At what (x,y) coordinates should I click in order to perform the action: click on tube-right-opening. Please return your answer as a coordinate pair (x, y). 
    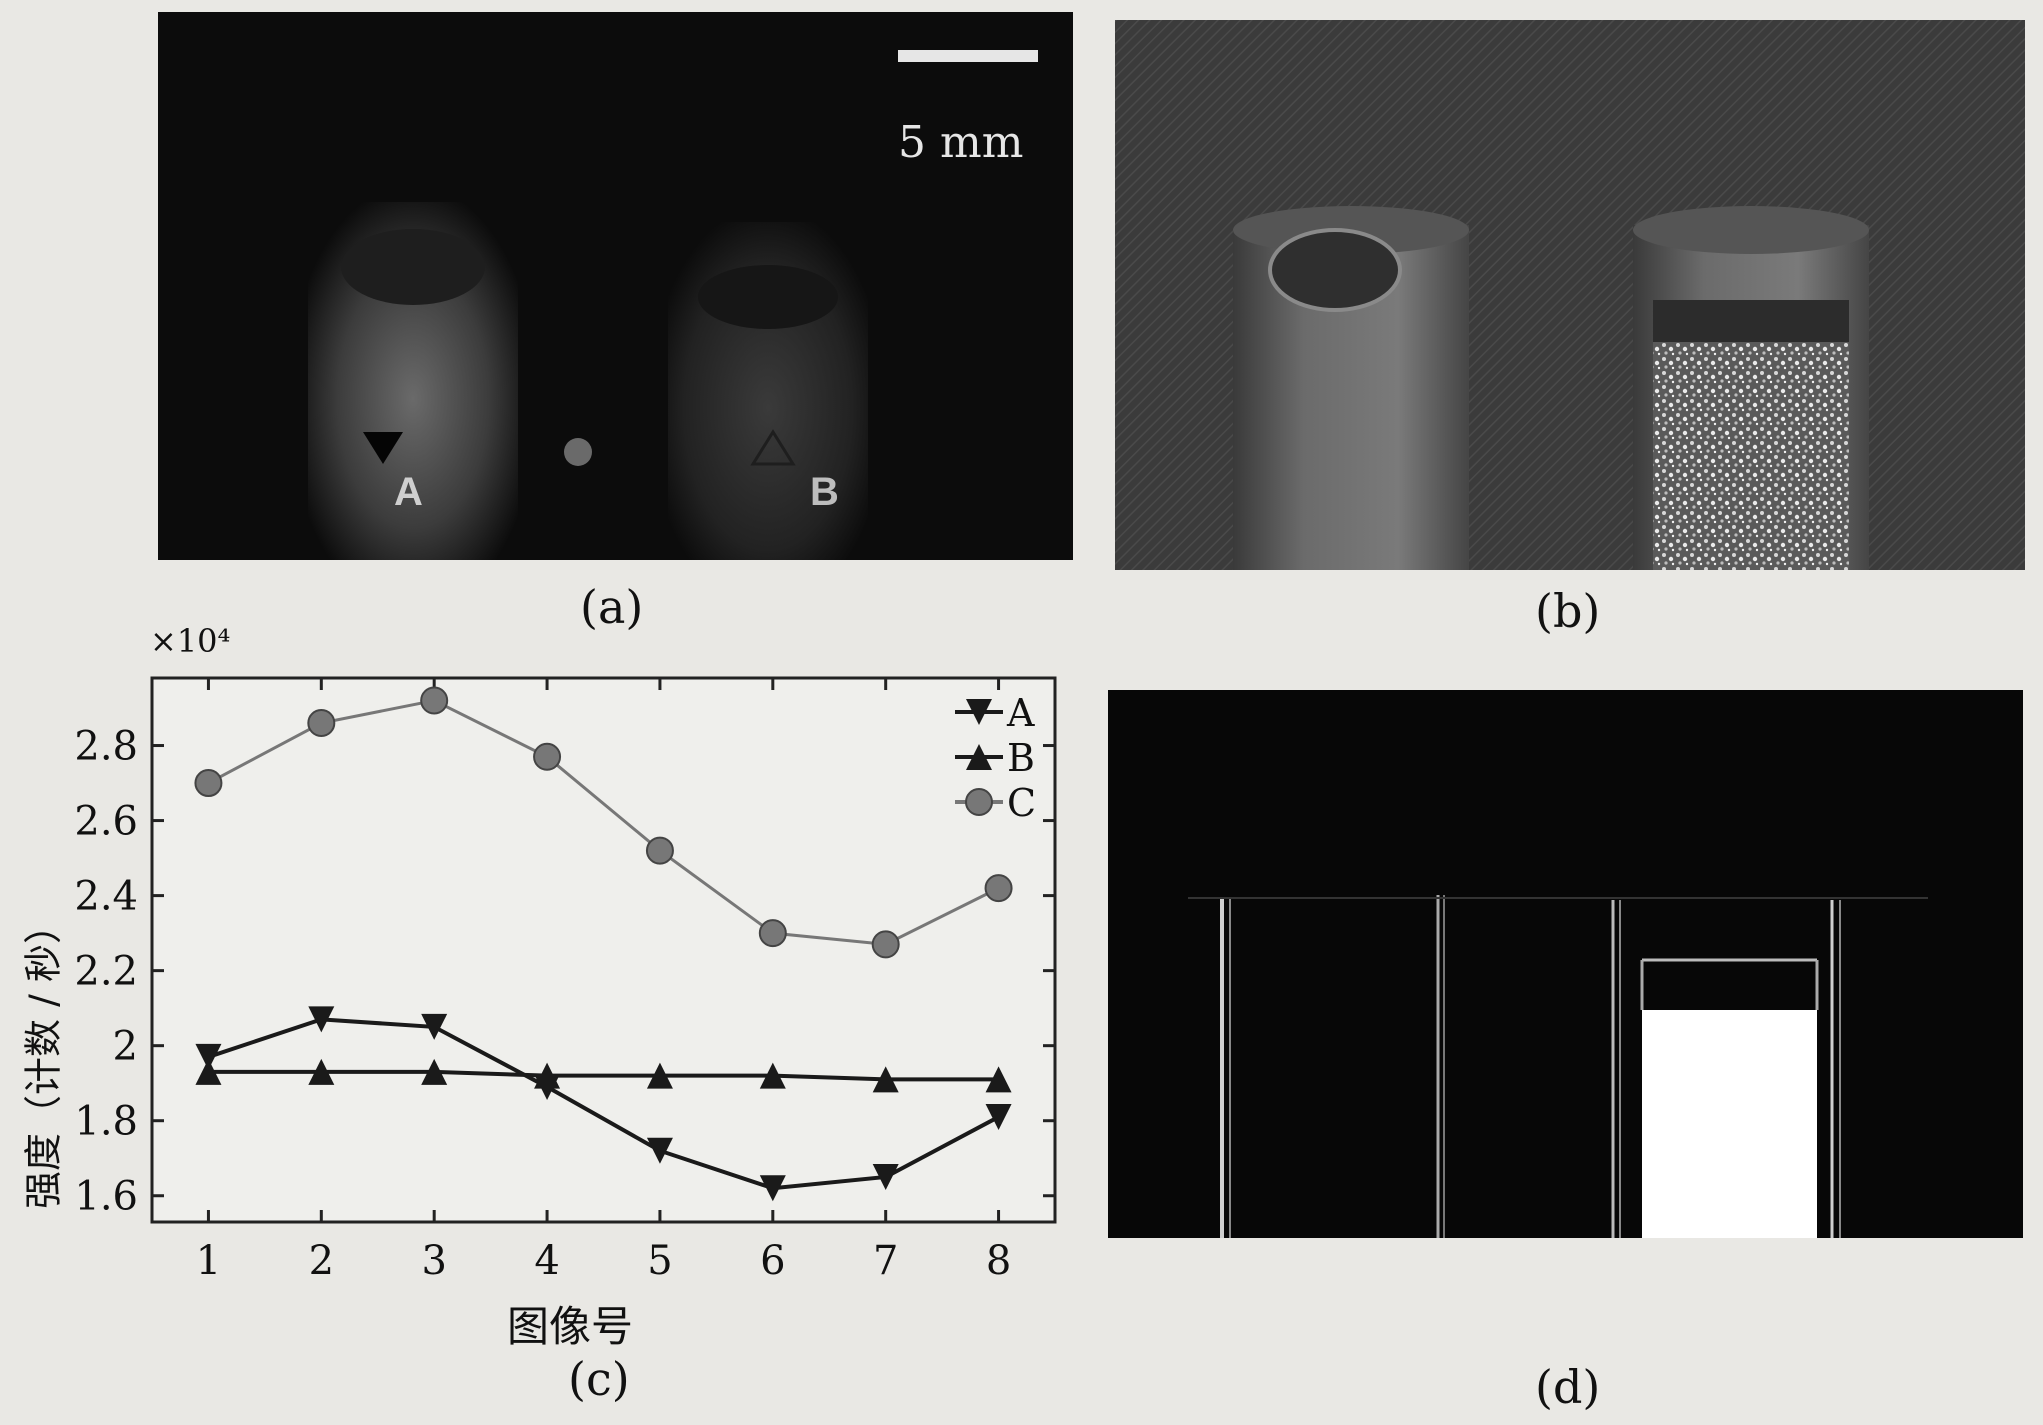
    Looking at the image, I should click on (1751, 230).